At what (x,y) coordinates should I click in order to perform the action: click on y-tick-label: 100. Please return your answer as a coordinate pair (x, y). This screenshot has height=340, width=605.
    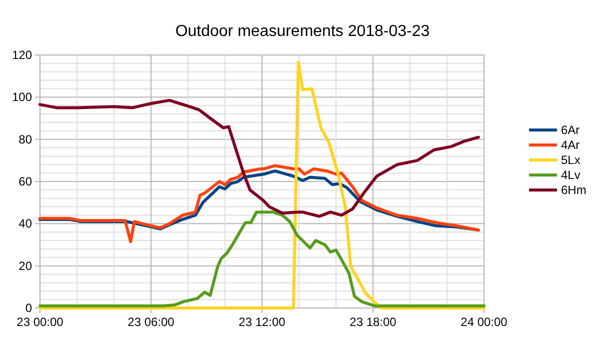
    Looking at the image, I should click on (22, 97).